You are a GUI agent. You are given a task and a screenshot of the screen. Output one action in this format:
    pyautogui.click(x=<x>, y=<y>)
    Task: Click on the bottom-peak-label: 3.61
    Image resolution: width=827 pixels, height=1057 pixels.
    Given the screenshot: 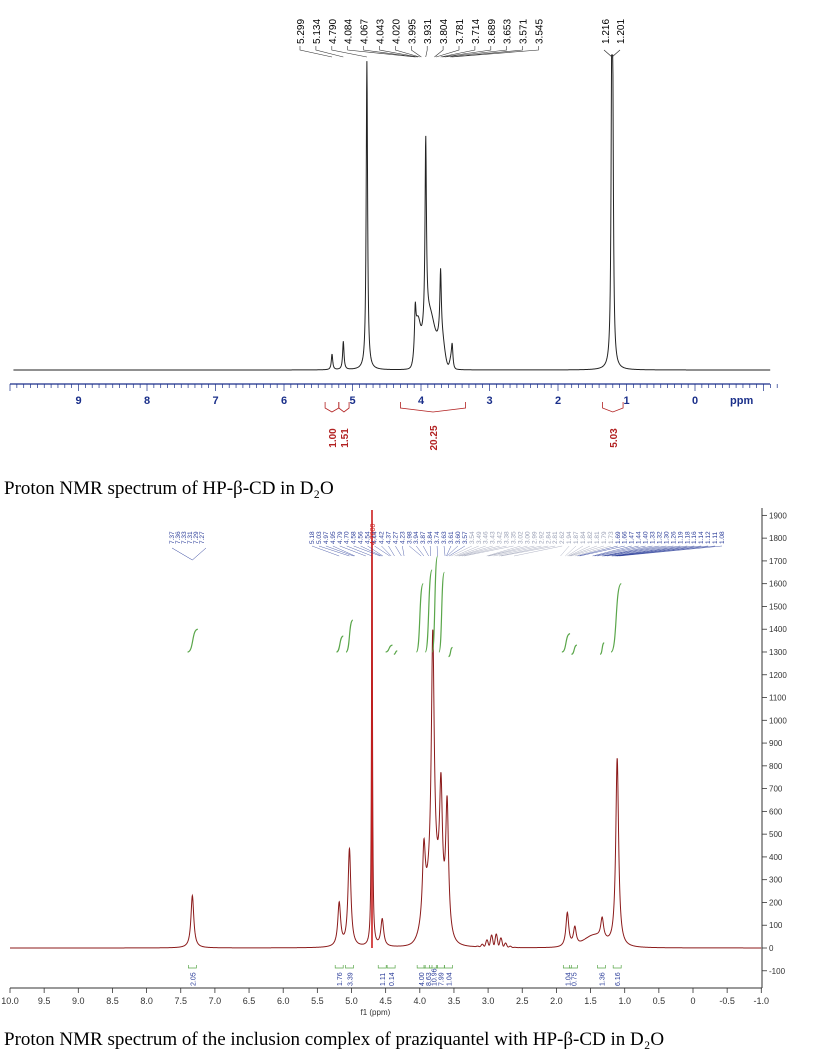 What is the action you would take?
    pyautogui.click(x=451, y=537)
    